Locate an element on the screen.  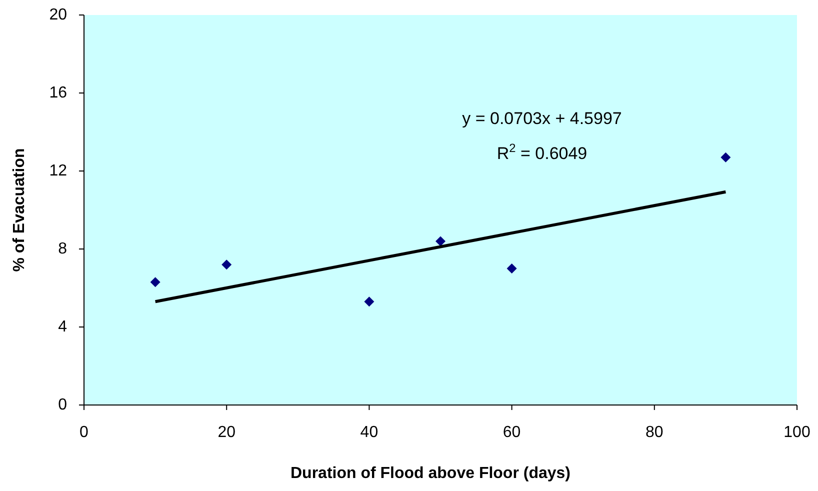
x-tick-label: 20 is located at coordinates (227, 432).